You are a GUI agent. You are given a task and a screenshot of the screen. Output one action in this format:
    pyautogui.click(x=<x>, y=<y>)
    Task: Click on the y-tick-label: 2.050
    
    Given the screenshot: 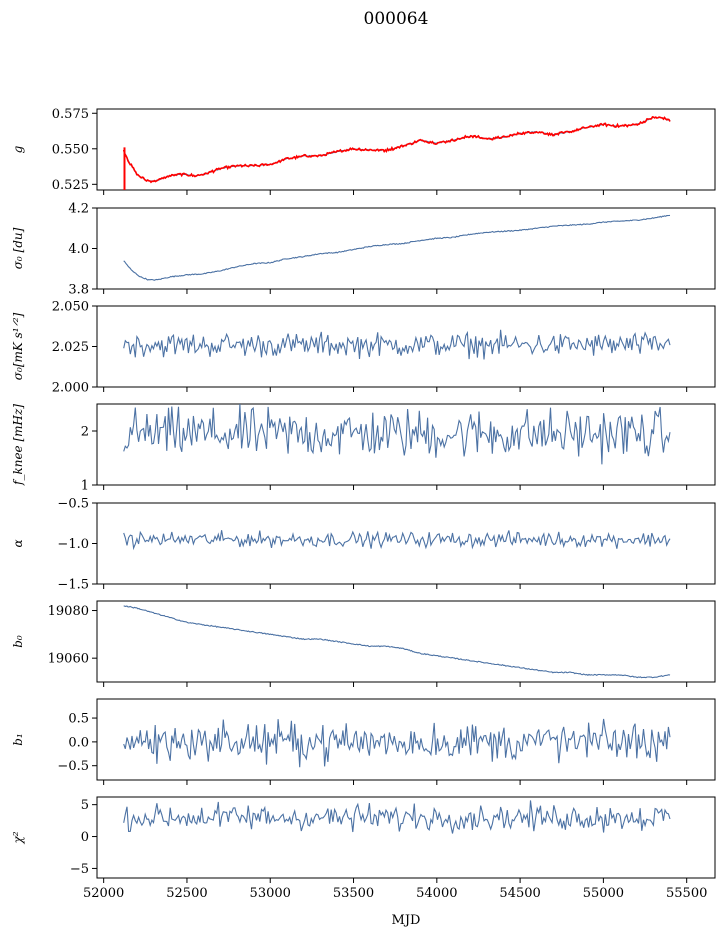 What is the action you would take?
    pyautogui.click(x=70, y=307)
    